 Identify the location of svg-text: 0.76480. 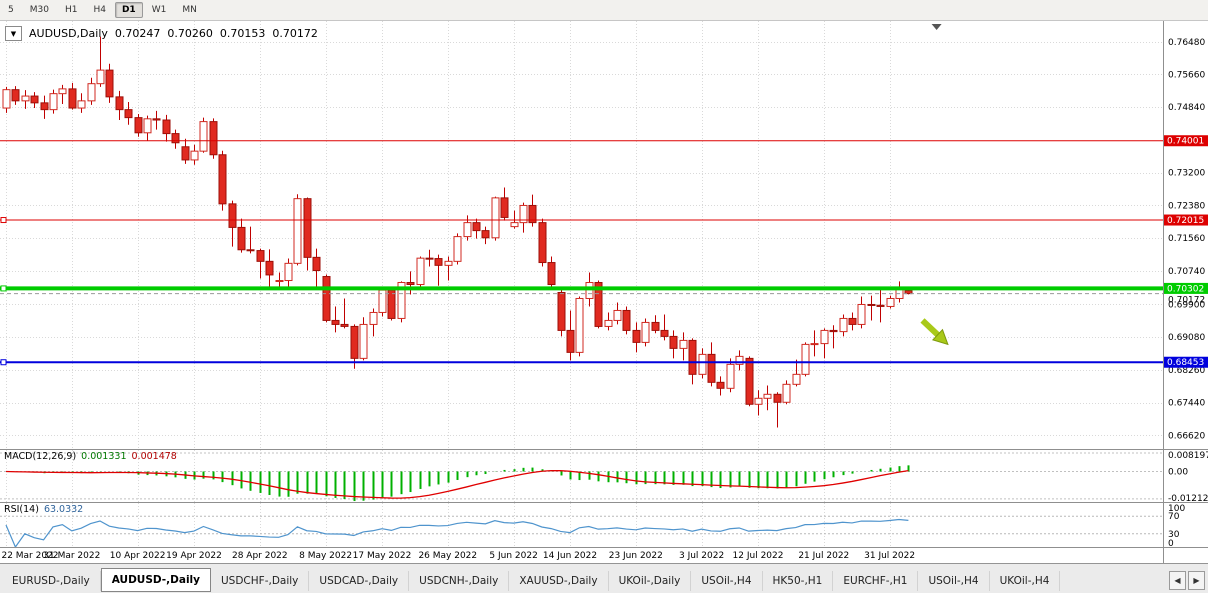
(1186, 43).